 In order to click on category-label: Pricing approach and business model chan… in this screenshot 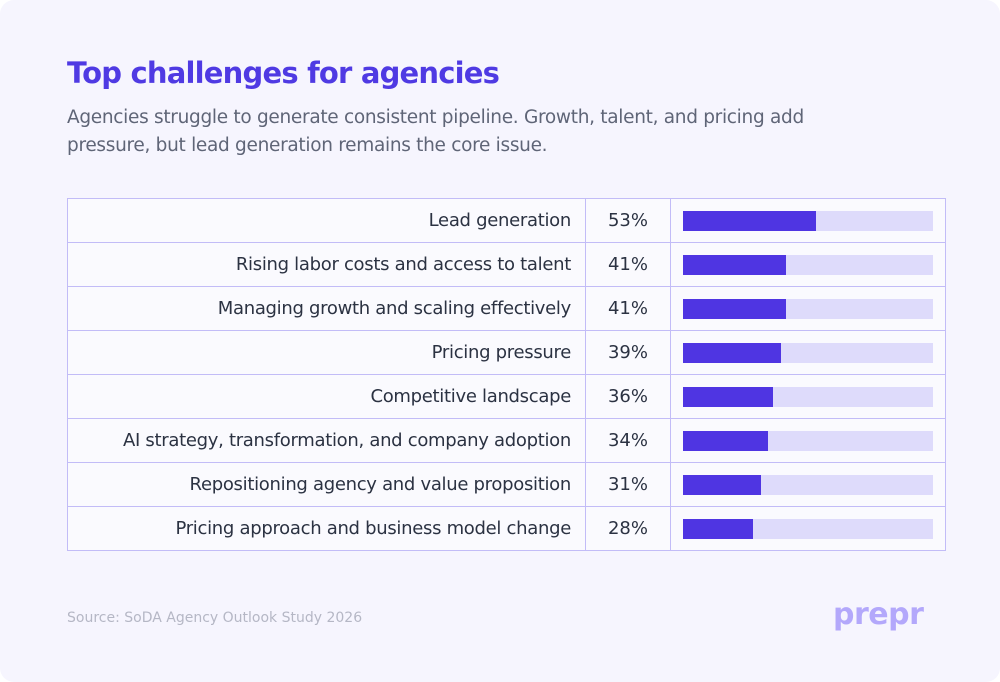, I will do `click(326, 528)`.